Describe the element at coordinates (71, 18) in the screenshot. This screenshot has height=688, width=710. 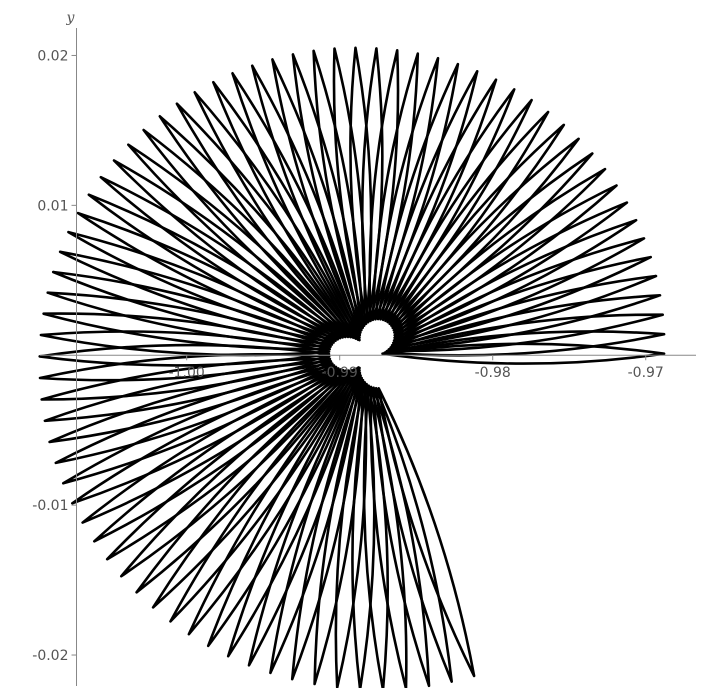
I see `y-axis-label: y` at that location.